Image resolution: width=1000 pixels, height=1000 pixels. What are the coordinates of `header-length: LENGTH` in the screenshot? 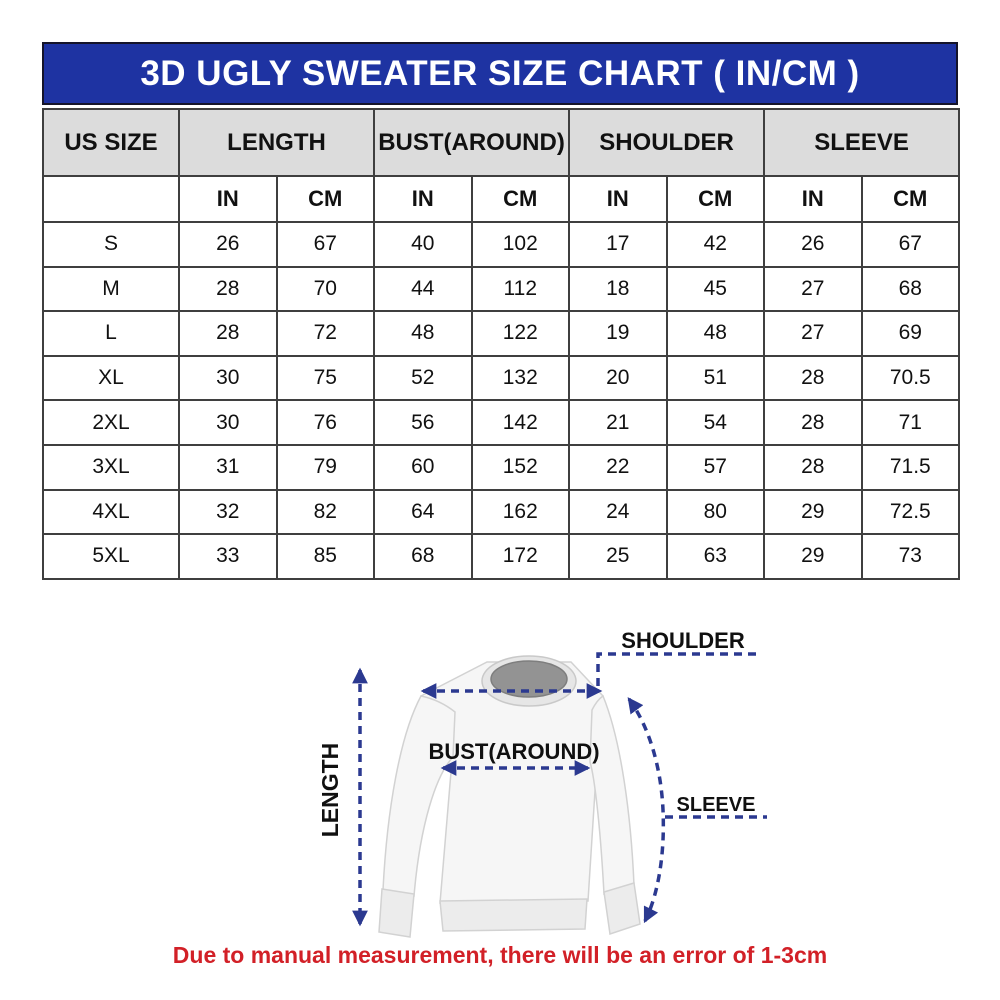 It's located at (276, 142).